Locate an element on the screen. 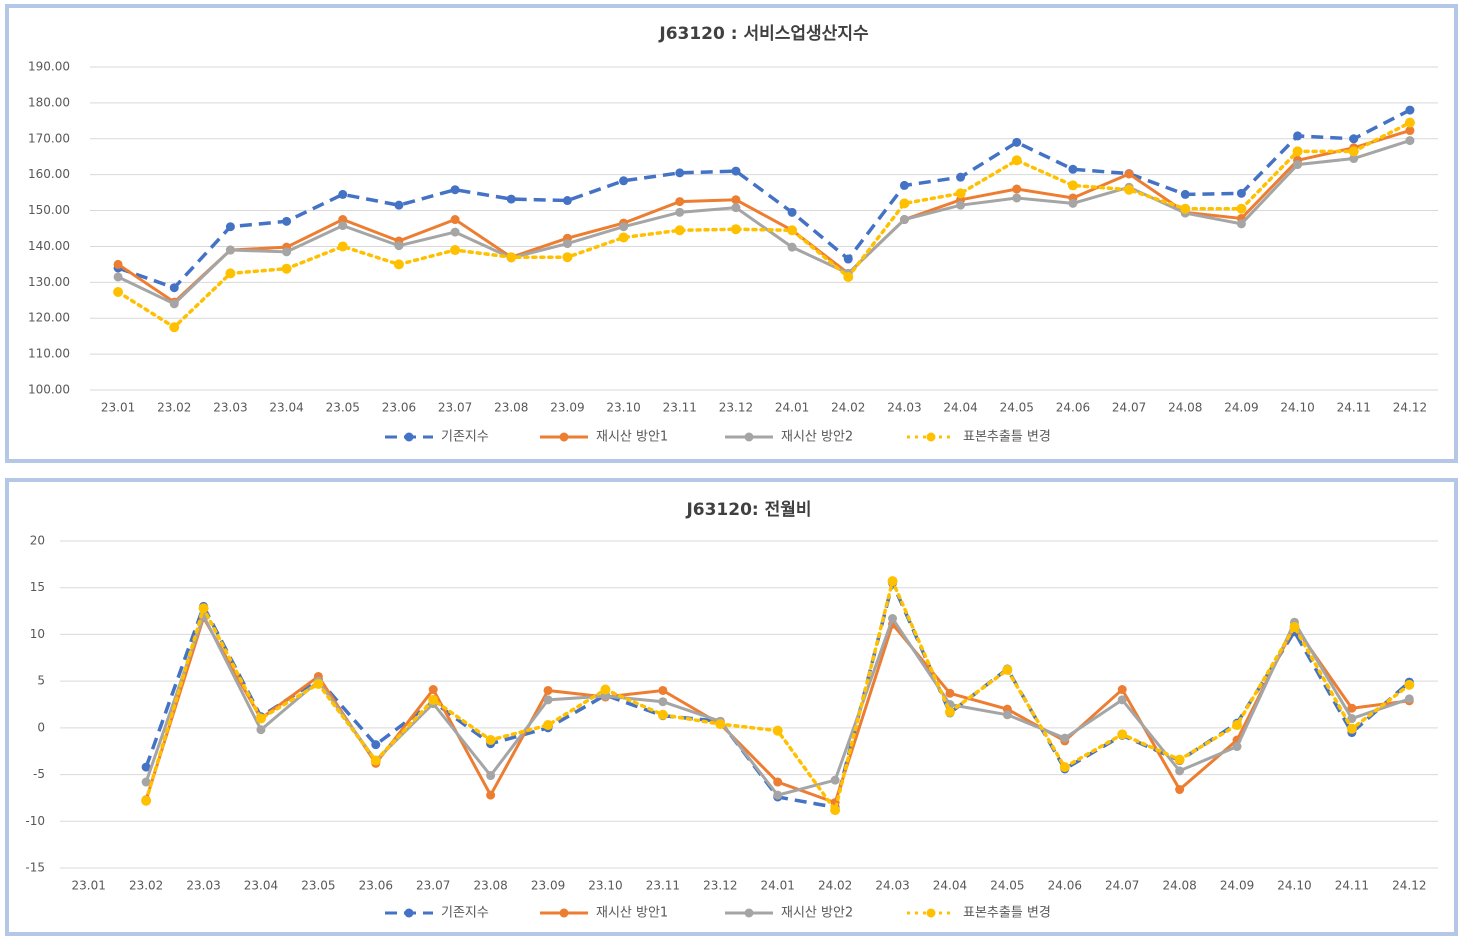  y-tick-label: 15 is located at coordinates (37, 587).